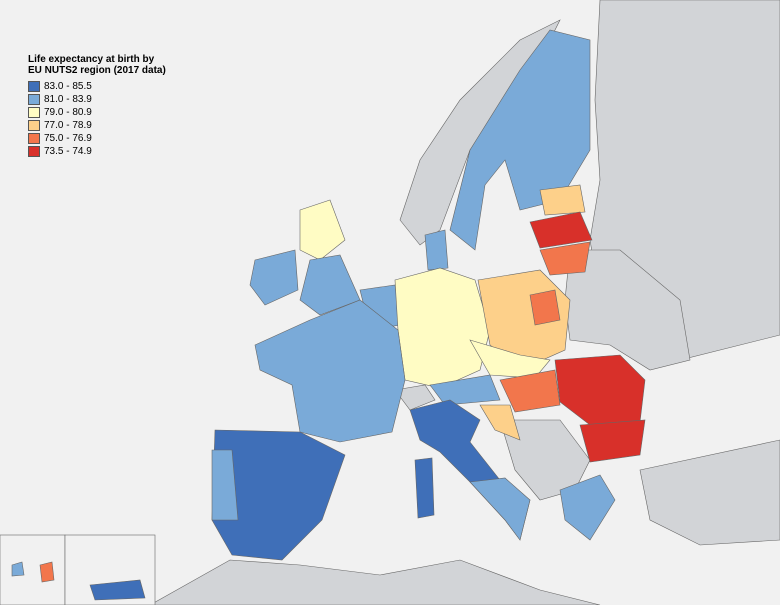  What do you see at coordinates (612, 441) in the screenshot?
I see `bulgaria` at bounding box center [612, 441].